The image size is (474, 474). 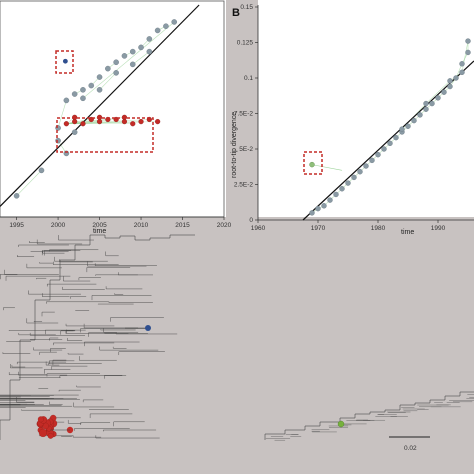 I want to click on panel-b-y-tick-label: 5E-2, so click(x=246, y=149).